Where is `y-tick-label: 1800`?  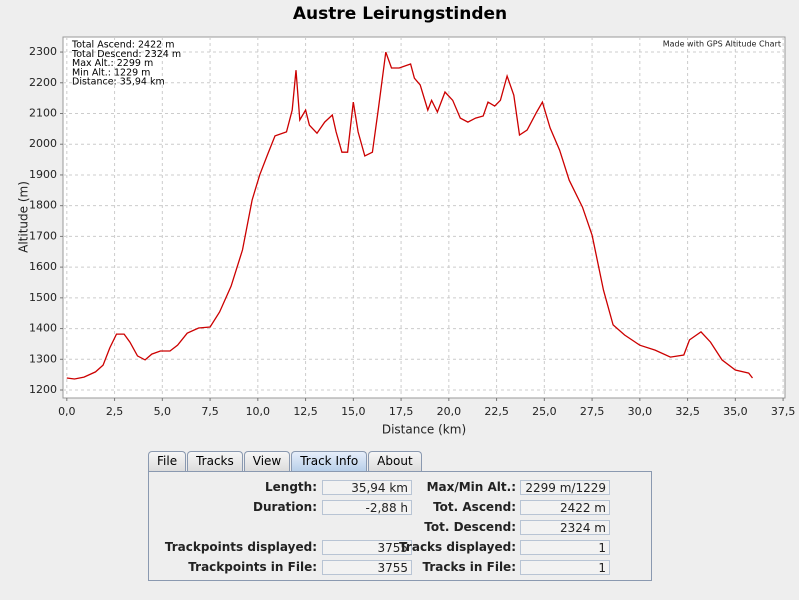
y-tick-label: 1800 is located at coordinates (43, 205).